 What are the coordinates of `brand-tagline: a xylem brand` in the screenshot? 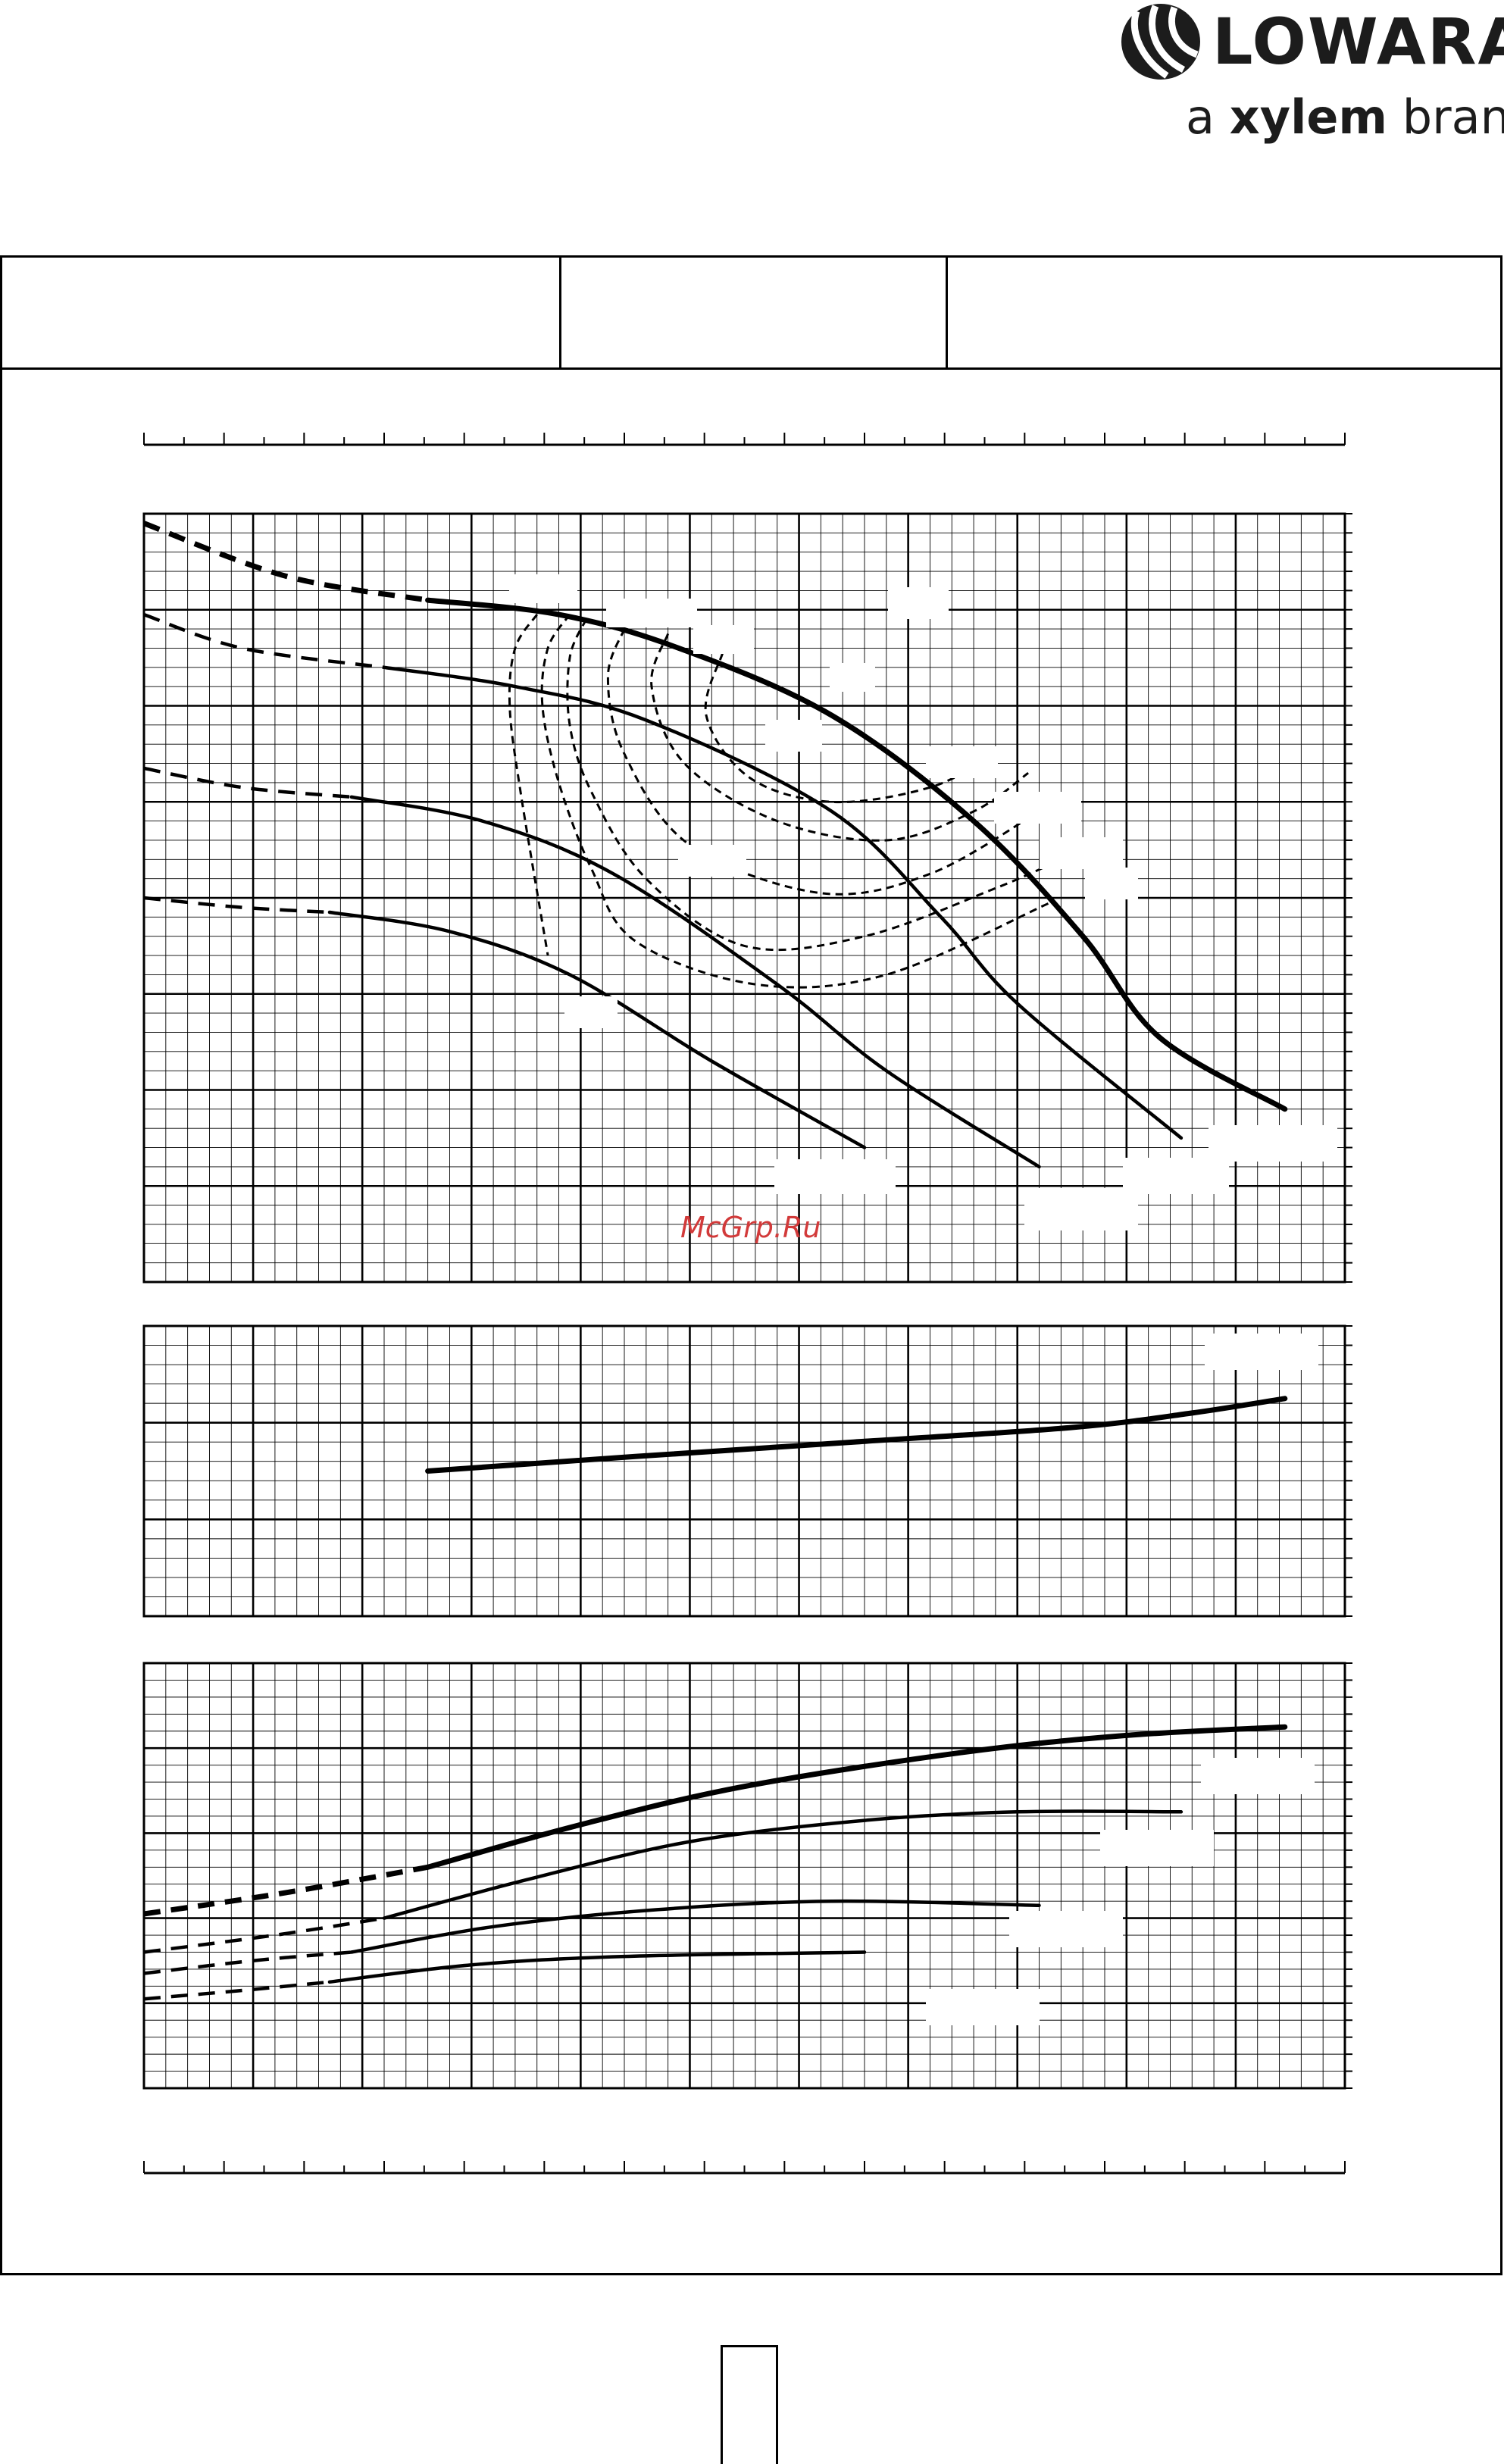 It's located at (1345, 117).